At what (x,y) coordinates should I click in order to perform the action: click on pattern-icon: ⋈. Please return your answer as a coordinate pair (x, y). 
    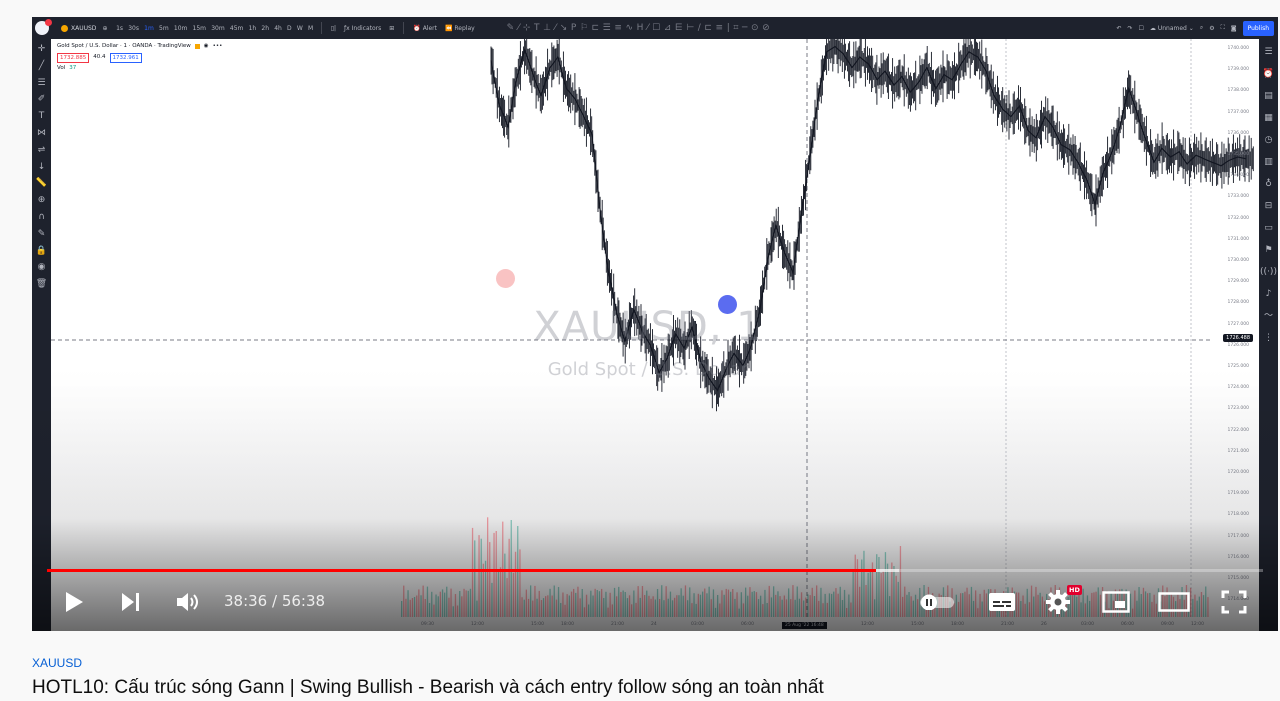
    Looking at the image, I should click on (41, 133).